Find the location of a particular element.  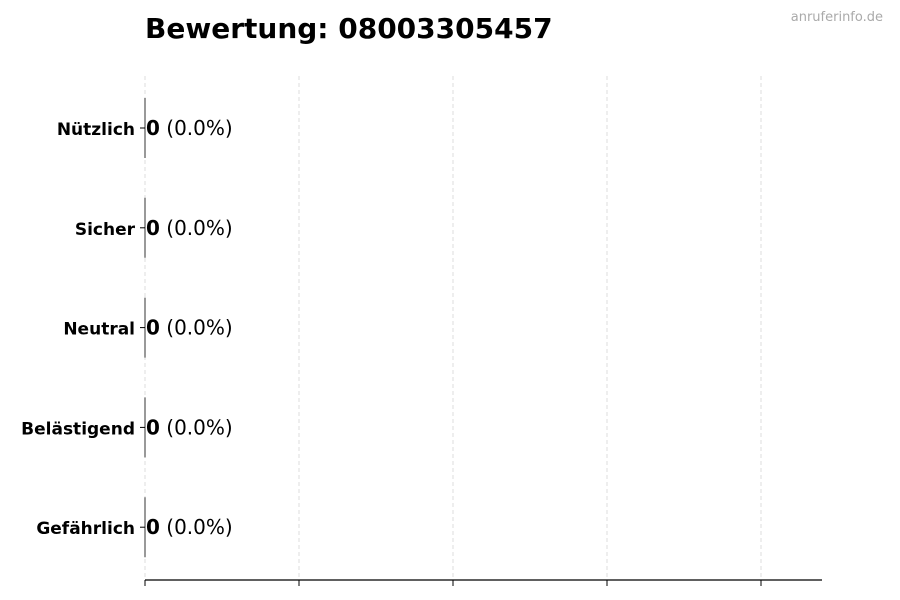

y-tick-label: Gefährlich is located at coordinates (85, 529).